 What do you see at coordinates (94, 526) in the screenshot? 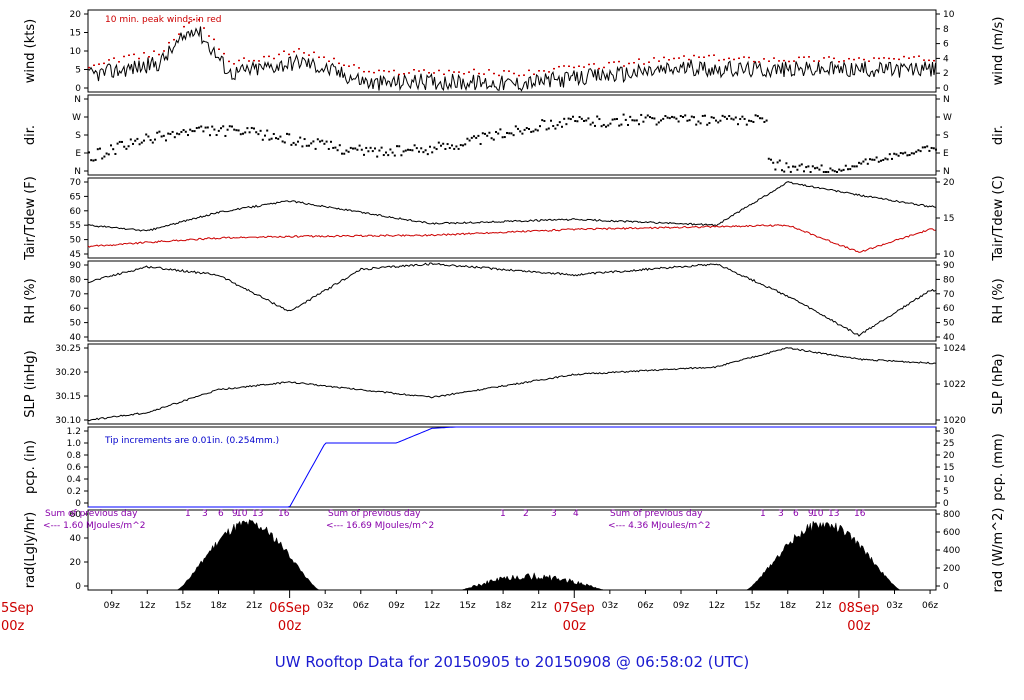
I see `radiation-sum-value: <--- 1.60 MJoules/m^2` at bounding box center [94, 526].